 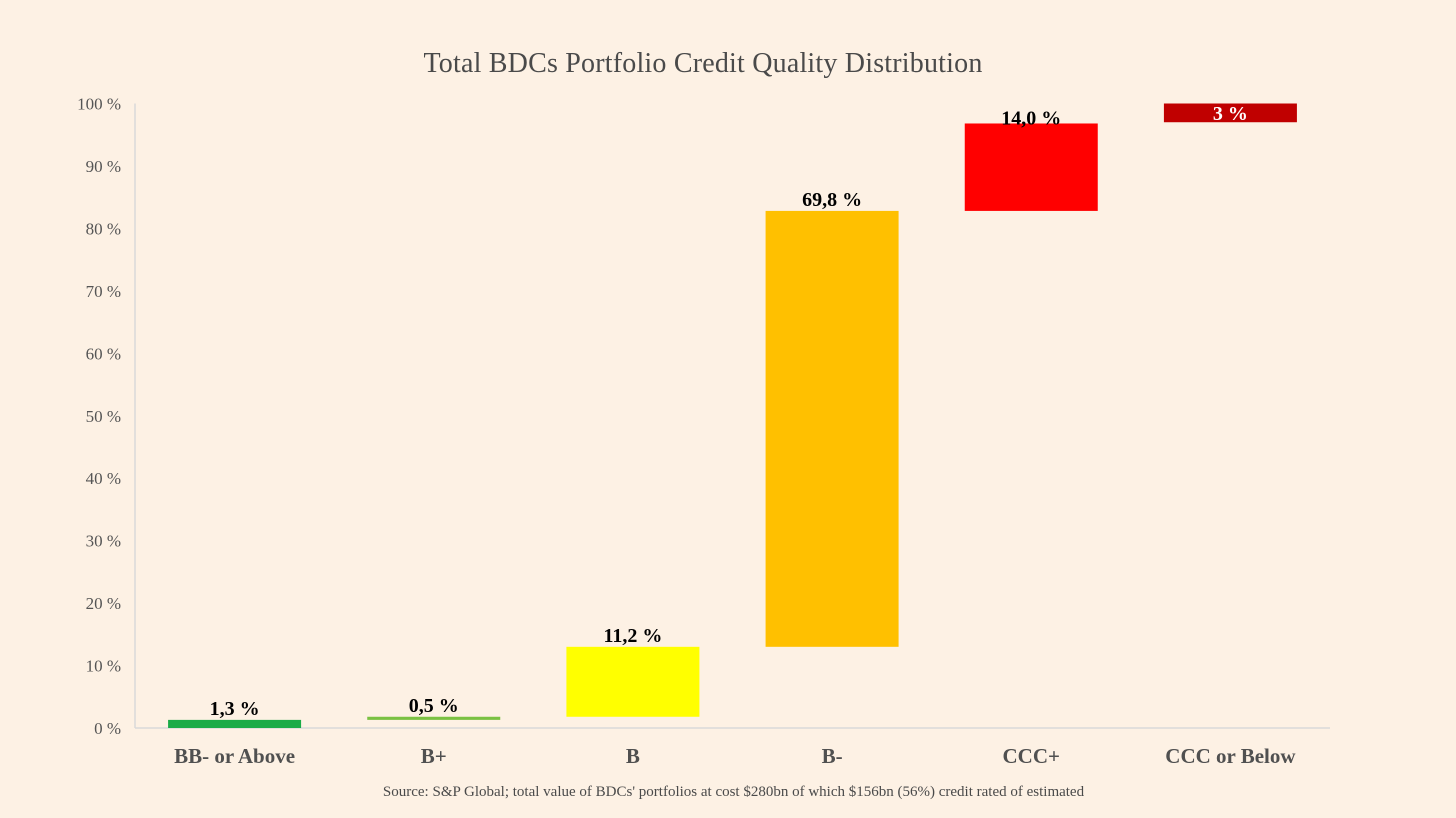 I want to click on x-tick-label: CCC+, so click(x=1031, y=756).